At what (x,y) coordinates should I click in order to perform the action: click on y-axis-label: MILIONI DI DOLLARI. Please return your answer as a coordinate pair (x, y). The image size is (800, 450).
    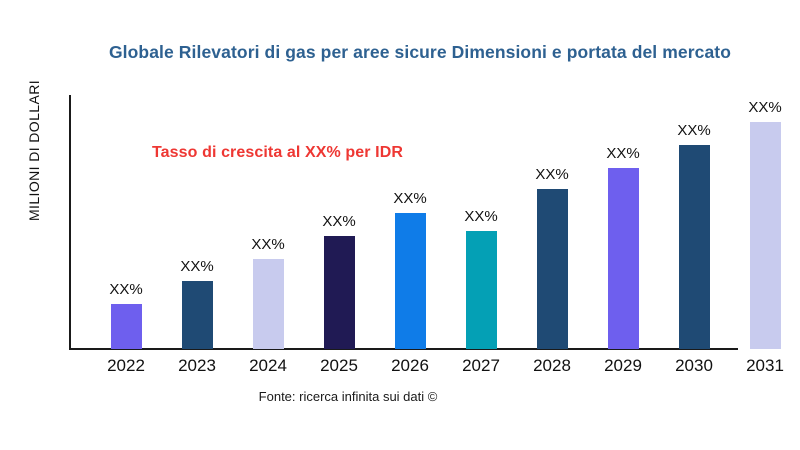
    Looking at the image, I should click on (34, 150).